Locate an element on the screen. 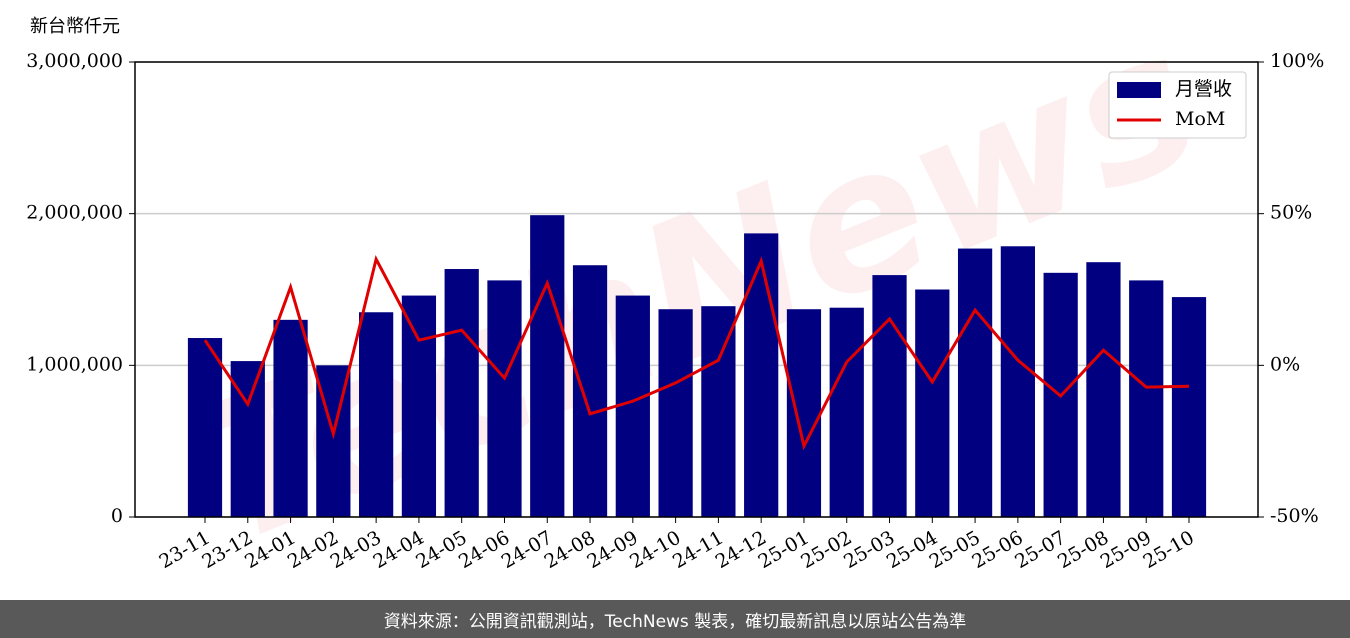  y-tick-label: 3,000,000 is located at coordinates (74, 61).